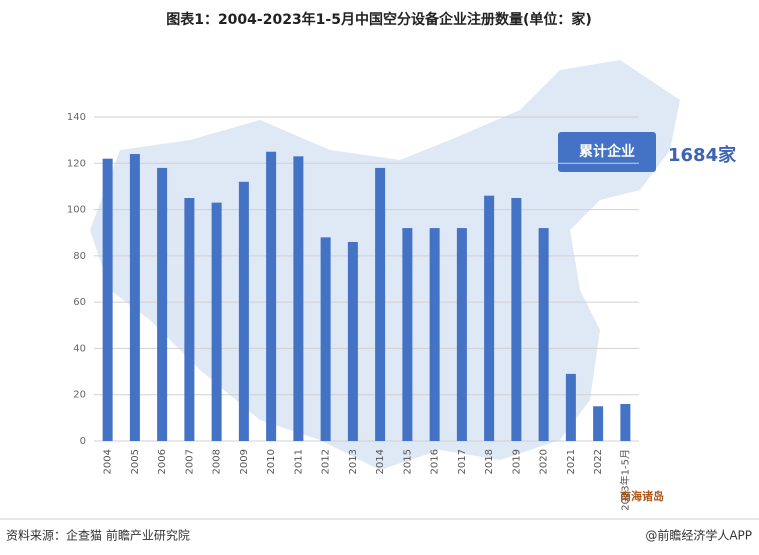 This screenshot has width=759, height=555. Describe the element at coordinates (407, 461) in the screenshot. I see `x-tick-label: 2015` at that location.